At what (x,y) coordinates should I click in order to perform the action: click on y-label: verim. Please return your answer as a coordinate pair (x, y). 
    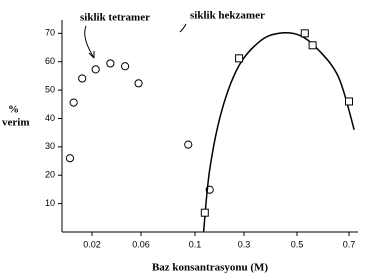
    Looking at the image, I should click on (15, 123).